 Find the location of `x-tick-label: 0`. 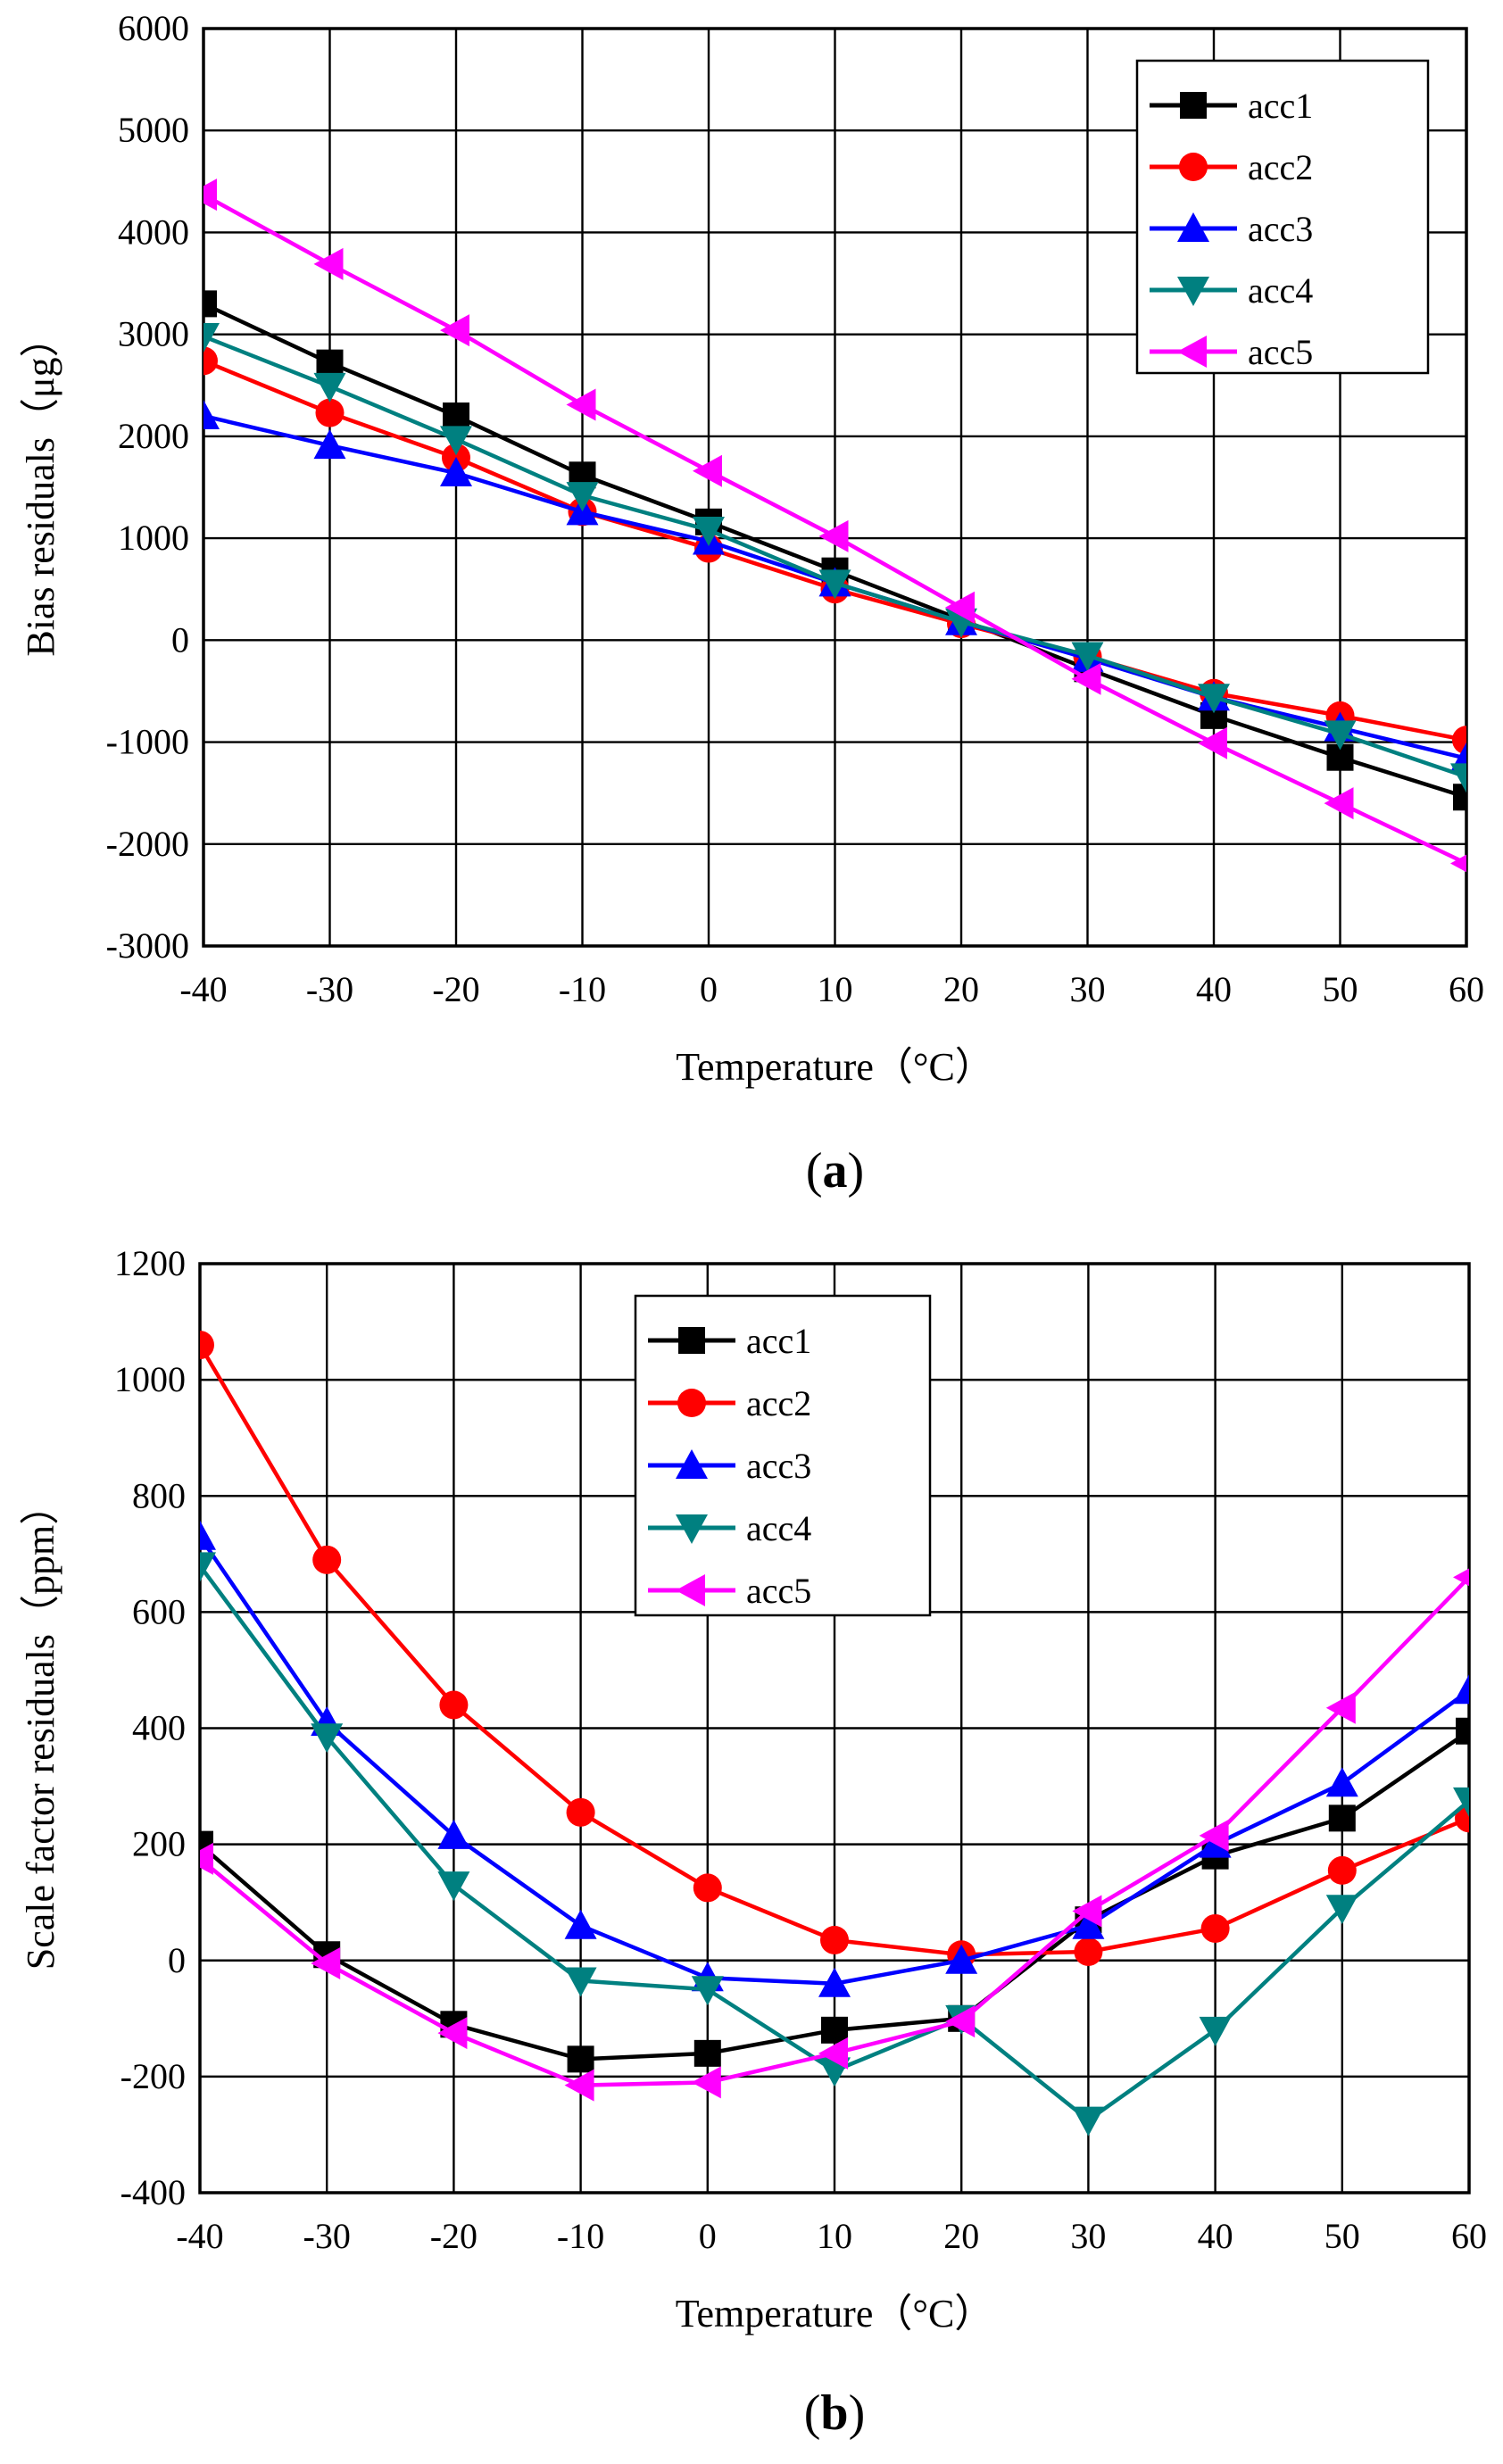

x-tick-label: 0 is located at coordinates (709, 989).